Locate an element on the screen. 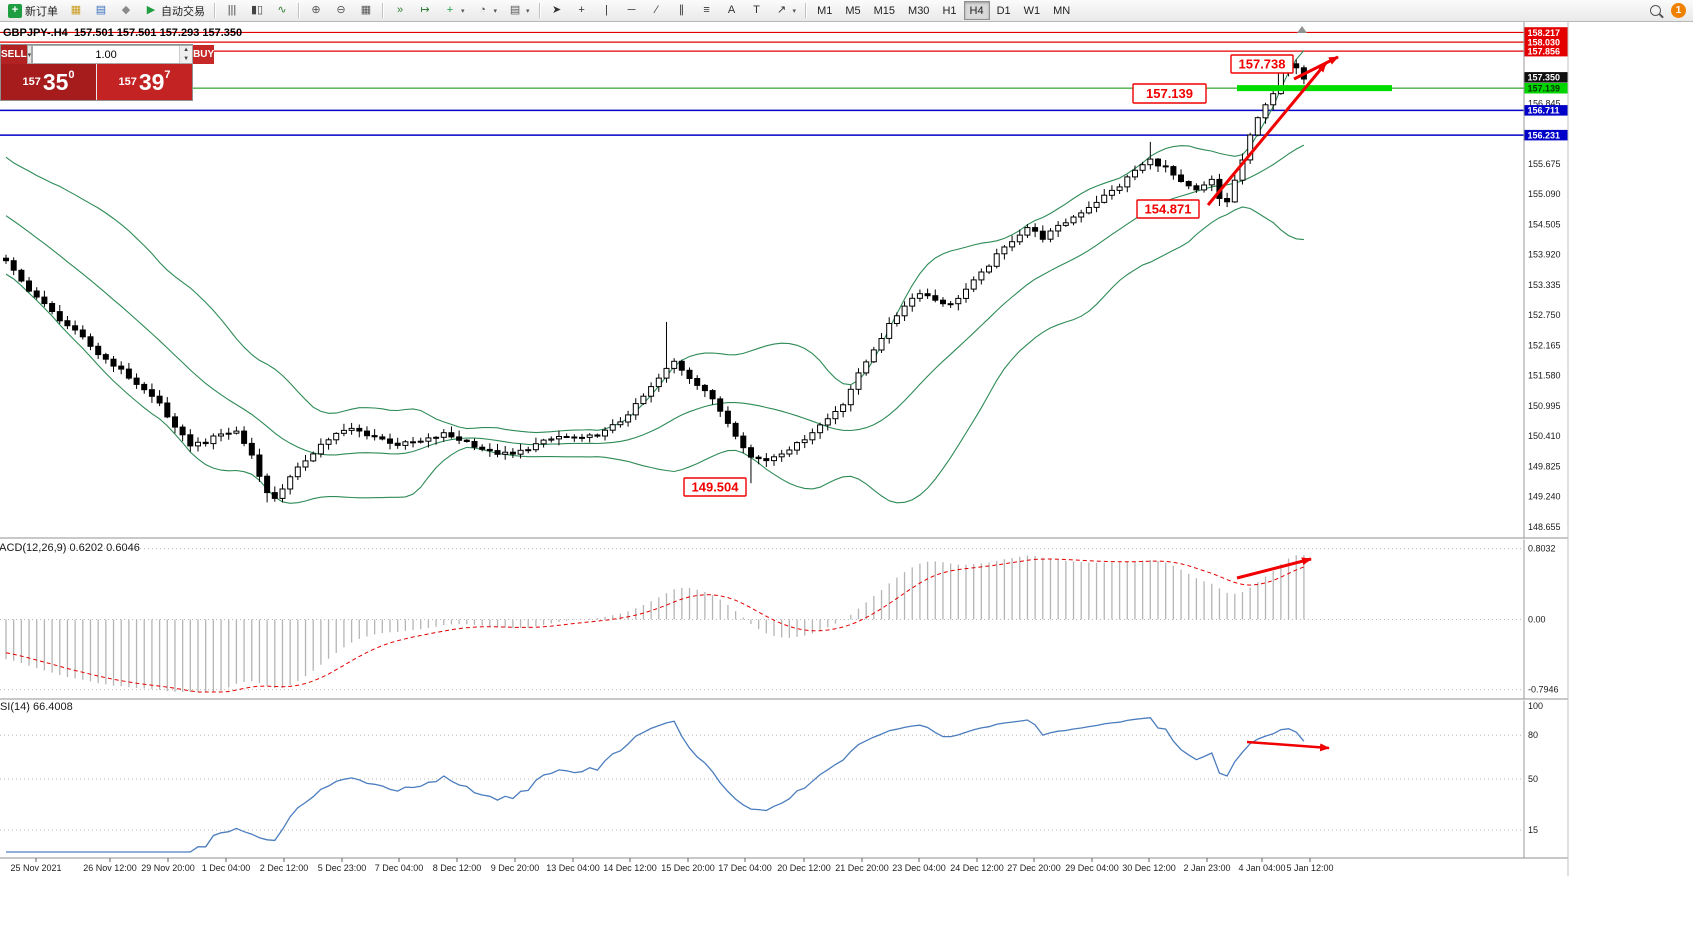 This screenshot has width=1693, height=943. line-chart-icon: ∿ is located at coordinates (282, 10).